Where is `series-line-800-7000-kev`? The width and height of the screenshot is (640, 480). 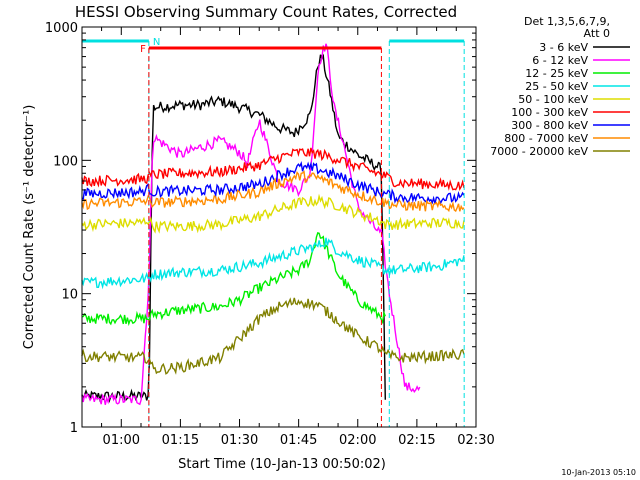 series-line-800-7000-kev is located at coordinates (273, 191).